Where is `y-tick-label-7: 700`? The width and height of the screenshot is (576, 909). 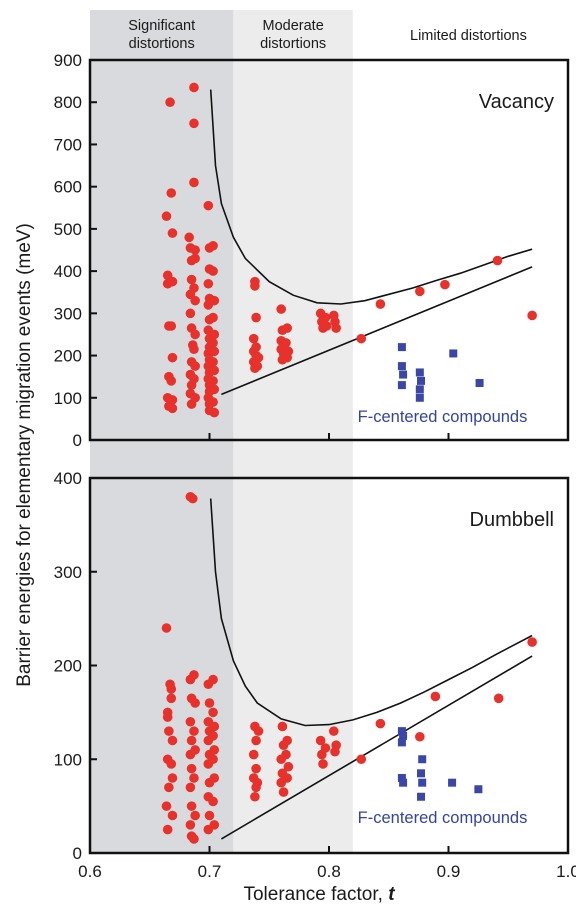 y-tick-label-7: 700 is located at coordinates (68, 144).